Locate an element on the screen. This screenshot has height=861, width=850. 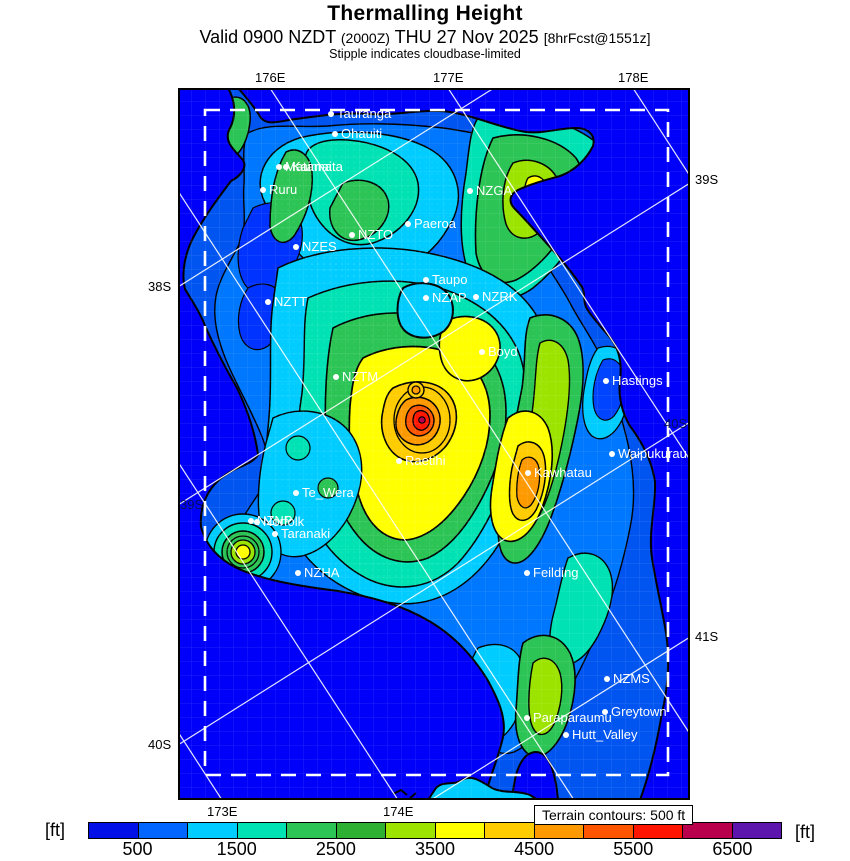
station-label: NZTM is located at coordinates (360, 376).